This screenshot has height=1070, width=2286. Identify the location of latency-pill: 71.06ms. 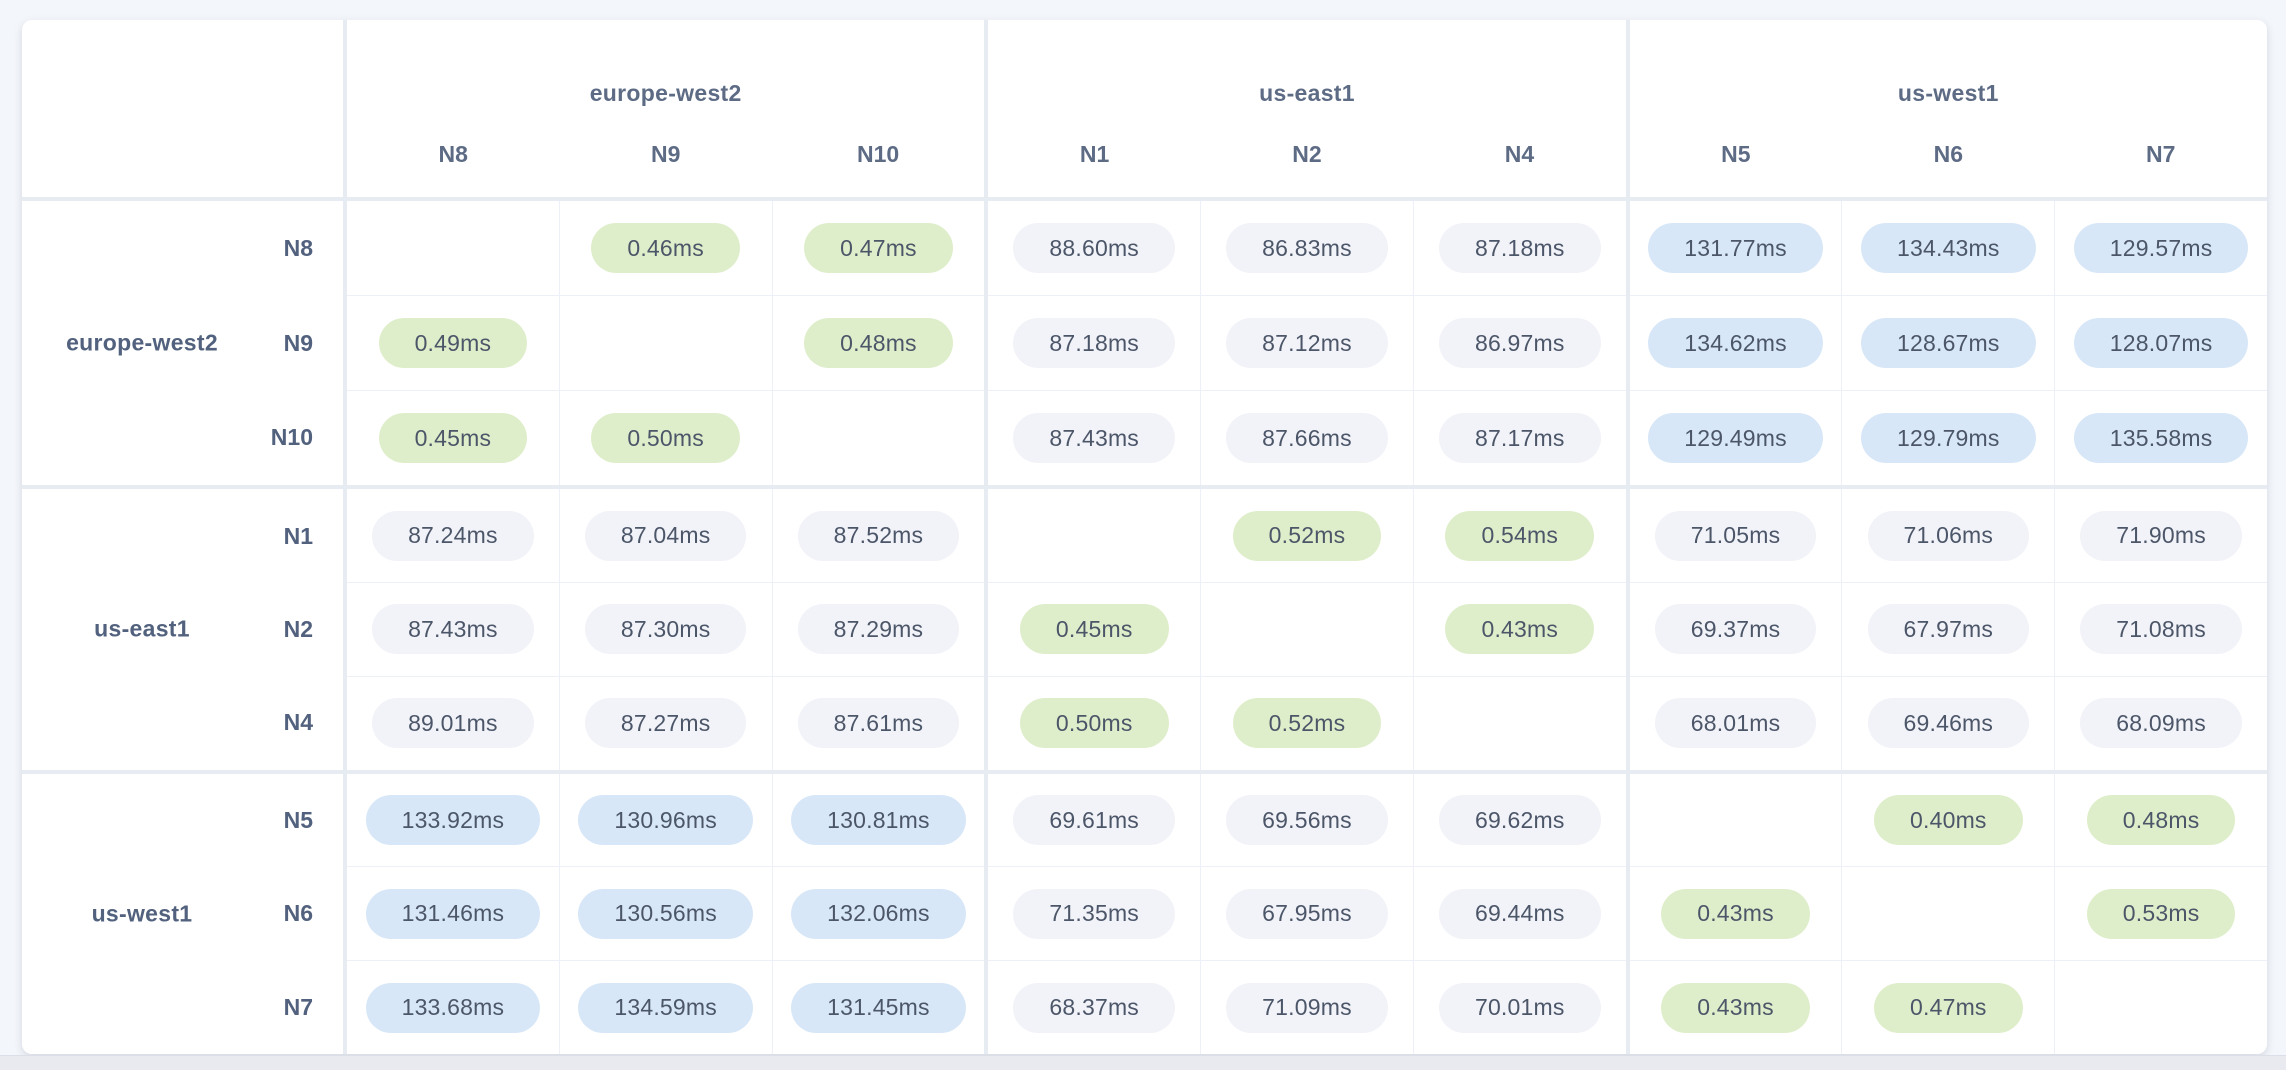
(1948, 535).